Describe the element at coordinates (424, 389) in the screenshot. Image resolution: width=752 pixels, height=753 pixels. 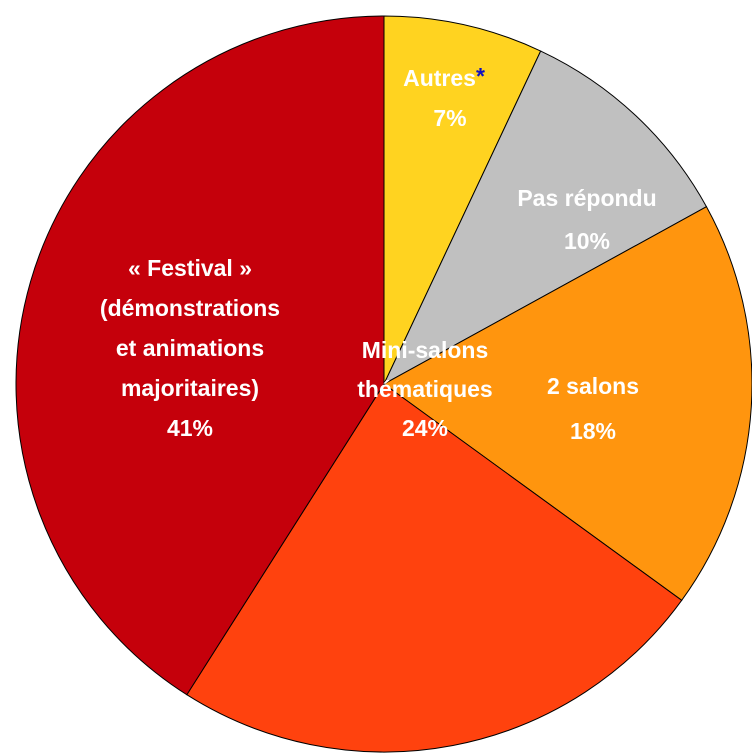
I see `label-line: thématiques` at that location.